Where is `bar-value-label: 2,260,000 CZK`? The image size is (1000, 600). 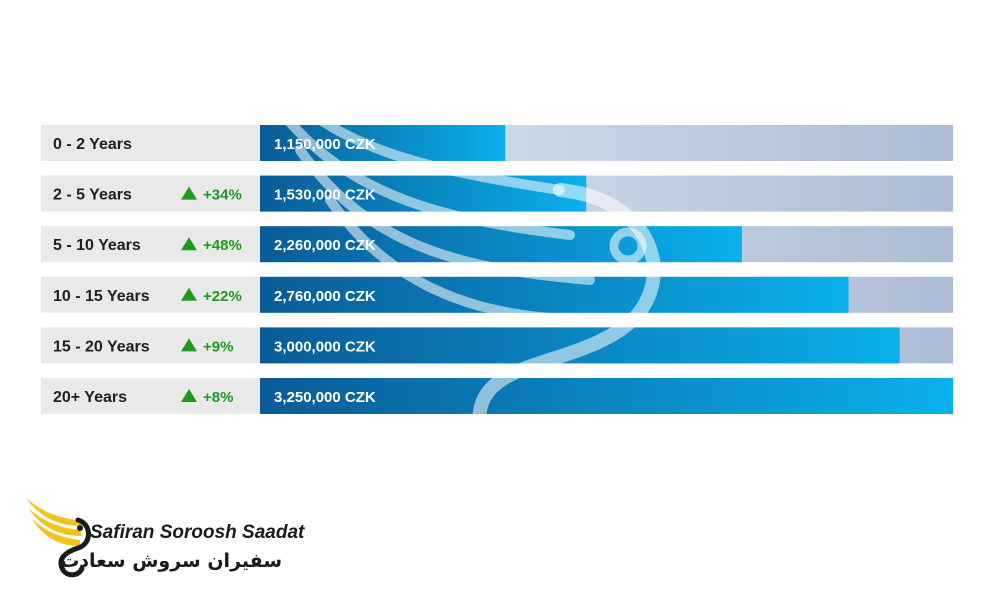
bar-value-label: 2,260,000 CZK is located at coordinates (325, 245).